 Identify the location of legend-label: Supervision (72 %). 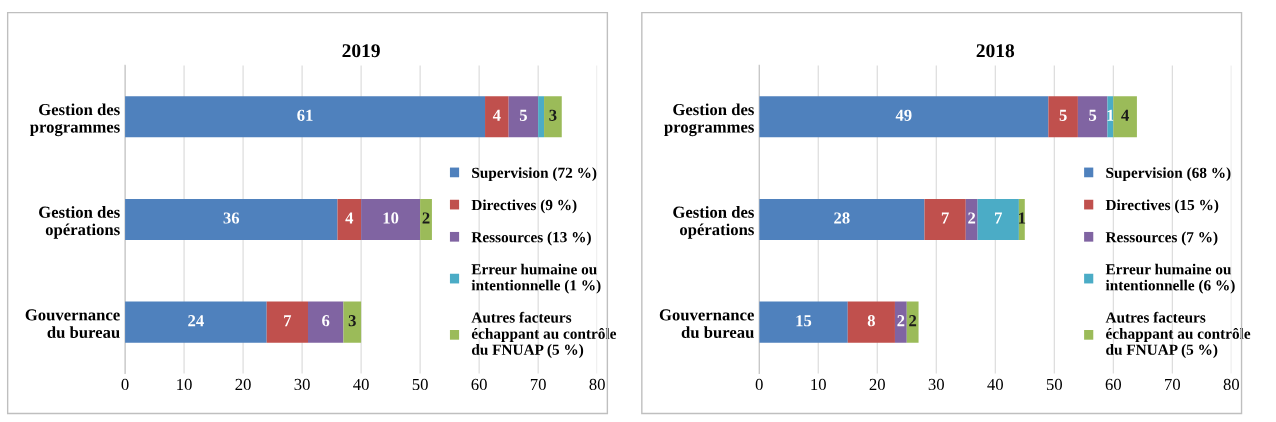
(534, 174).